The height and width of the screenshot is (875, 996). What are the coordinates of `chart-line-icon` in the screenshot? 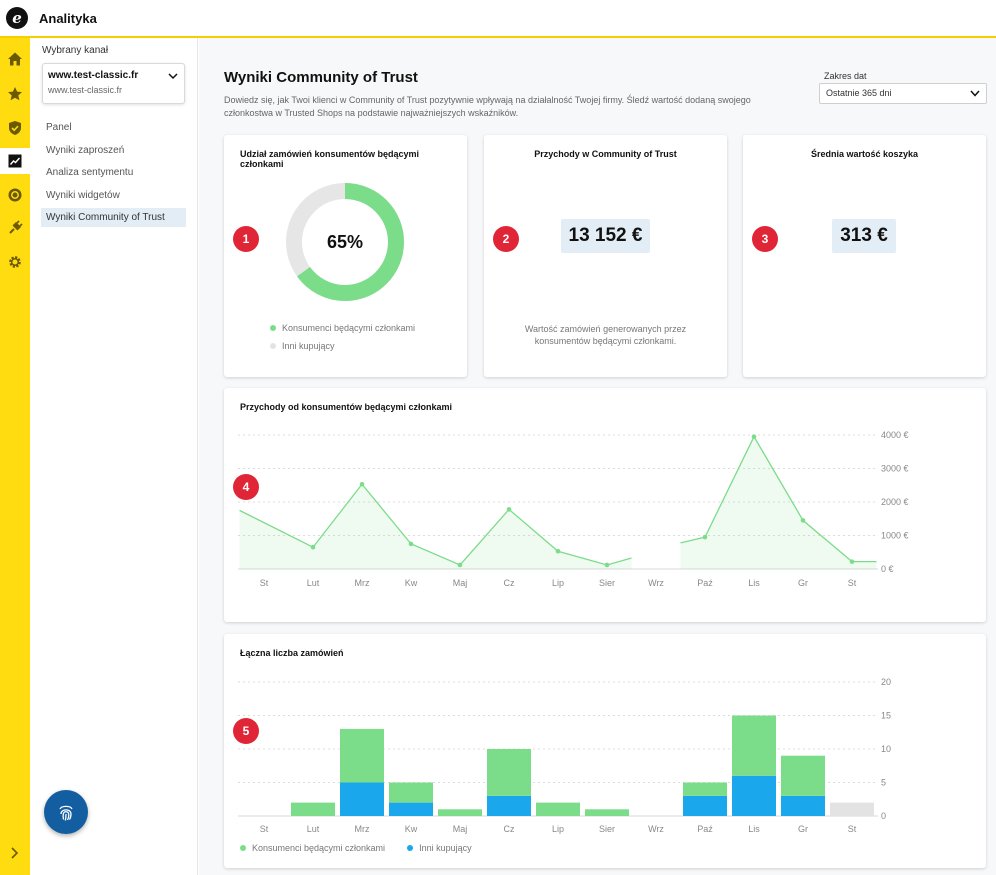 It's located at (15, 161).